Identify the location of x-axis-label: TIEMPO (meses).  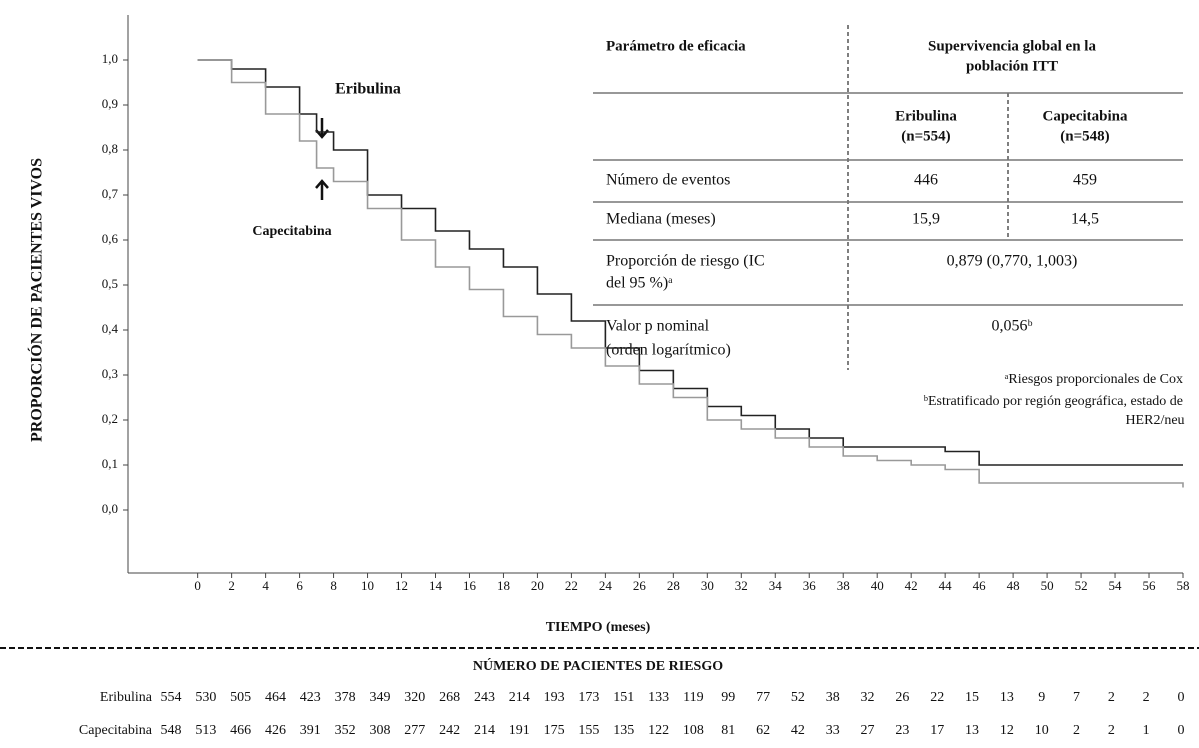
(598, 627).